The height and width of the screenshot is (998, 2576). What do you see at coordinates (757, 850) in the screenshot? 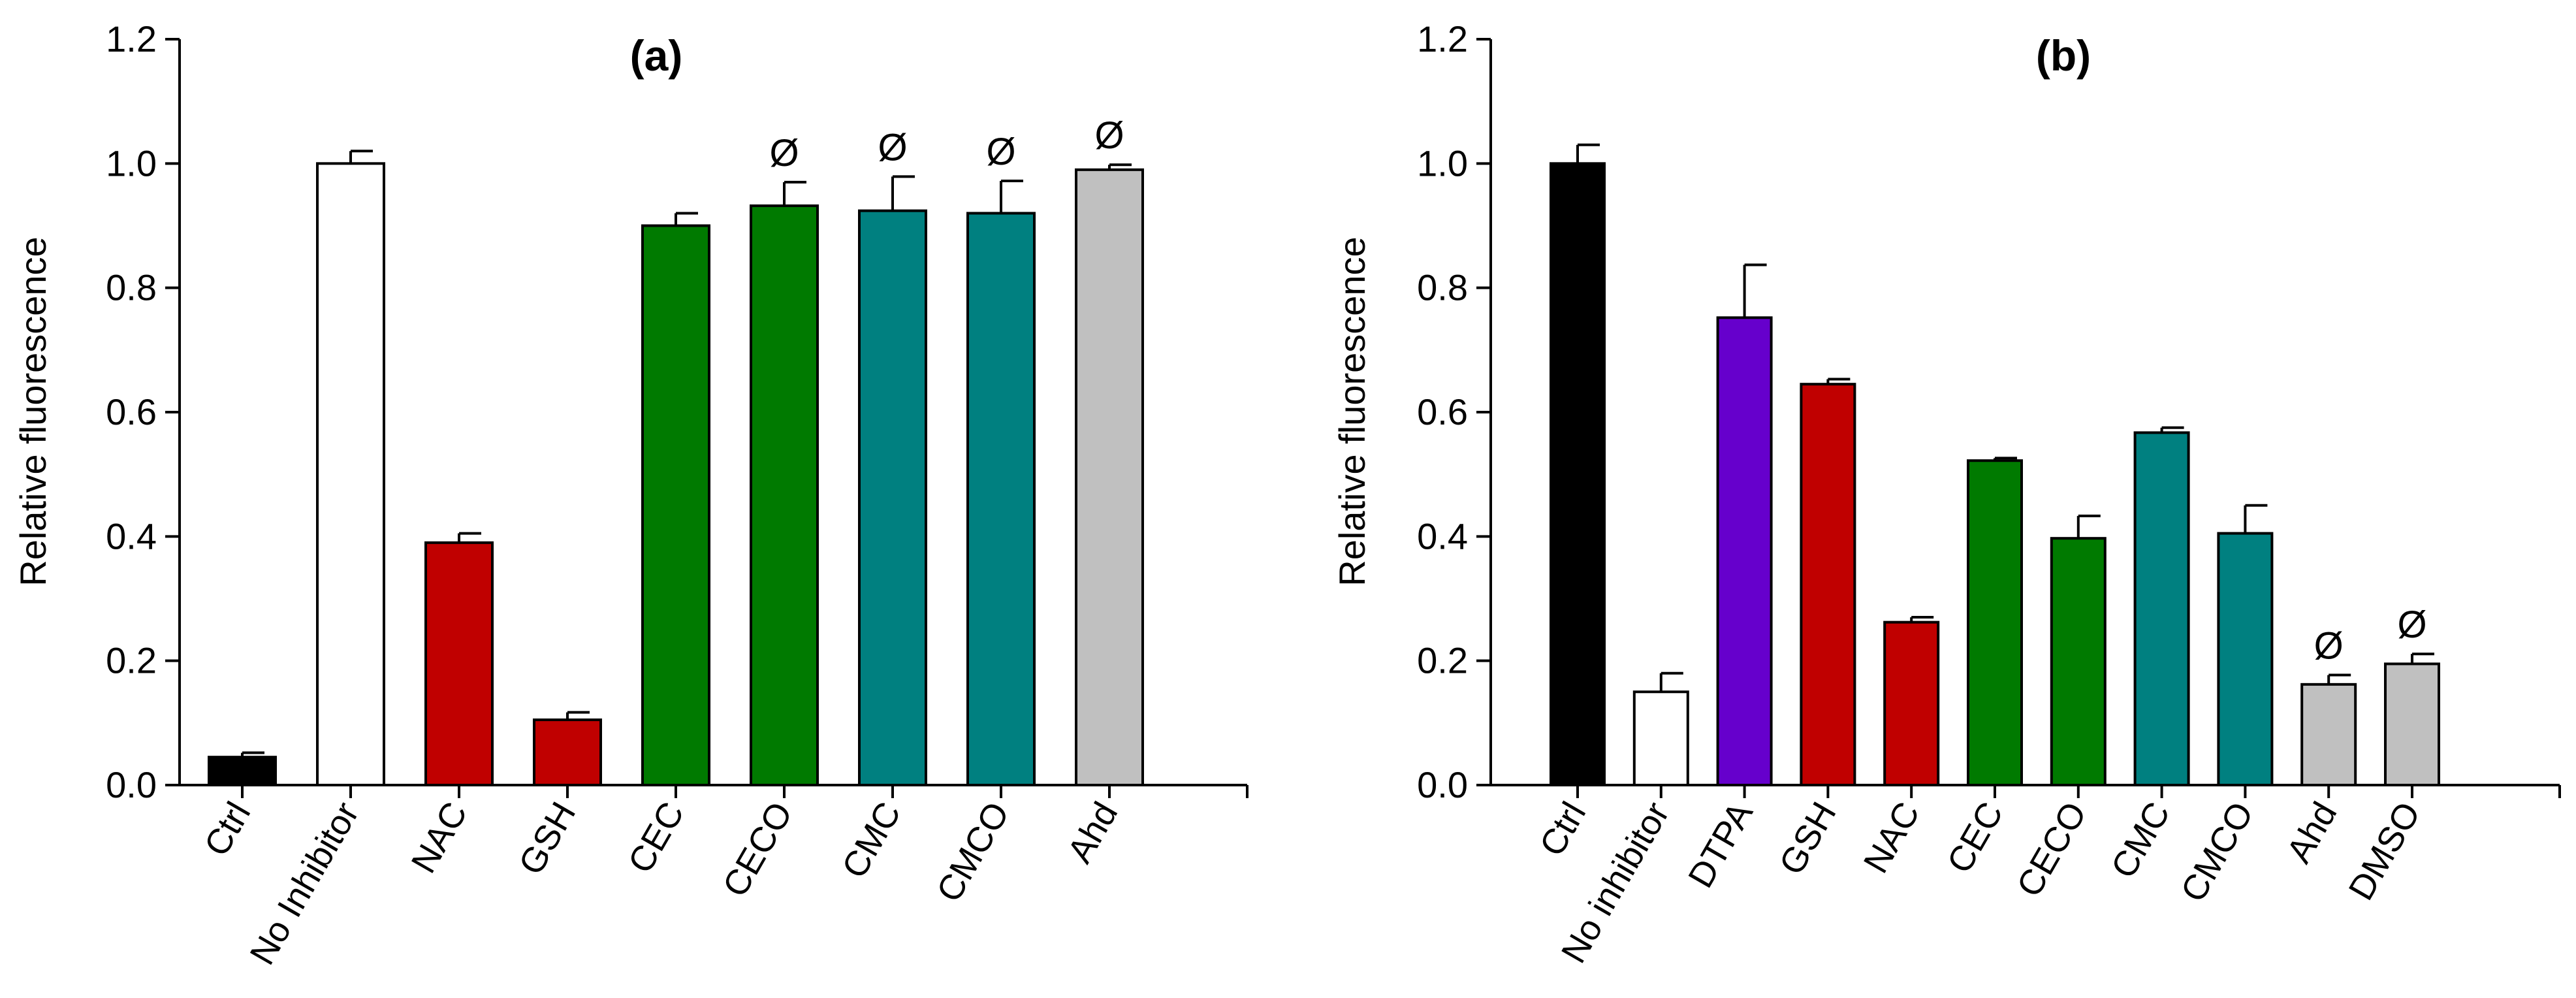
I see `panel-a-category-label: CECO` at bounding box center [757, 850].